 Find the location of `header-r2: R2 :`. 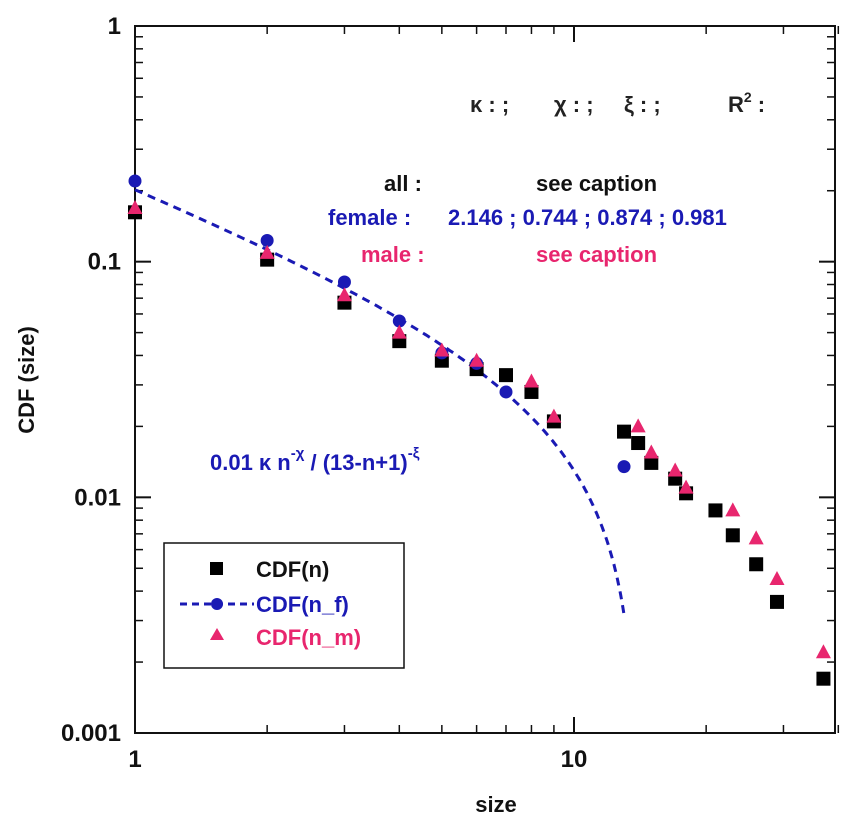

header-r2: R2 : is located at coordinates (746, 103).